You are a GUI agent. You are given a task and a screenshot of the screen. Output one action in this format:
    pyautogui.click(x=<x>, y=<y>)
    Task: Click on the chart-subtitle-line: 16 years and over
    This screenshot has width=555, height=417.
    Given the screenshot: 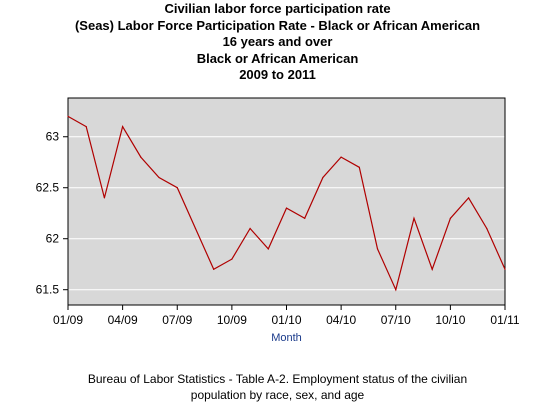 What is the action you would take?
    pyautogui.click(x=277, y=41)
    